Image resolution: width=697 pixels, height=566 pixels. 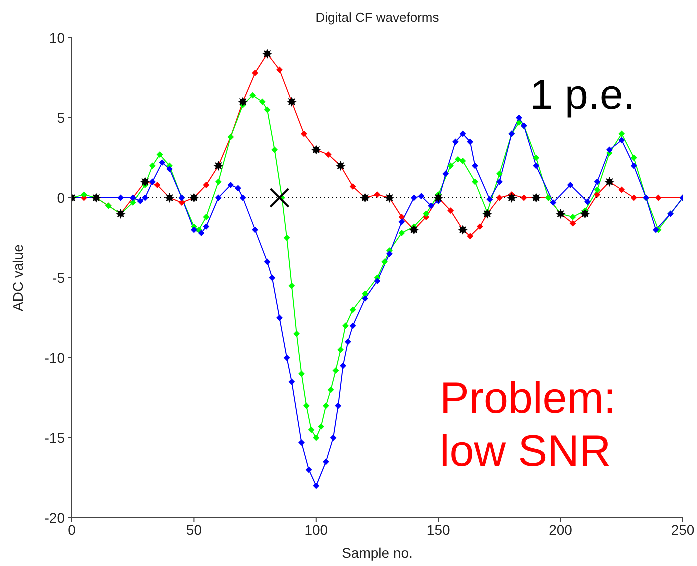 I want to click on x-tick-label: 200, so click(x=561, y=530).